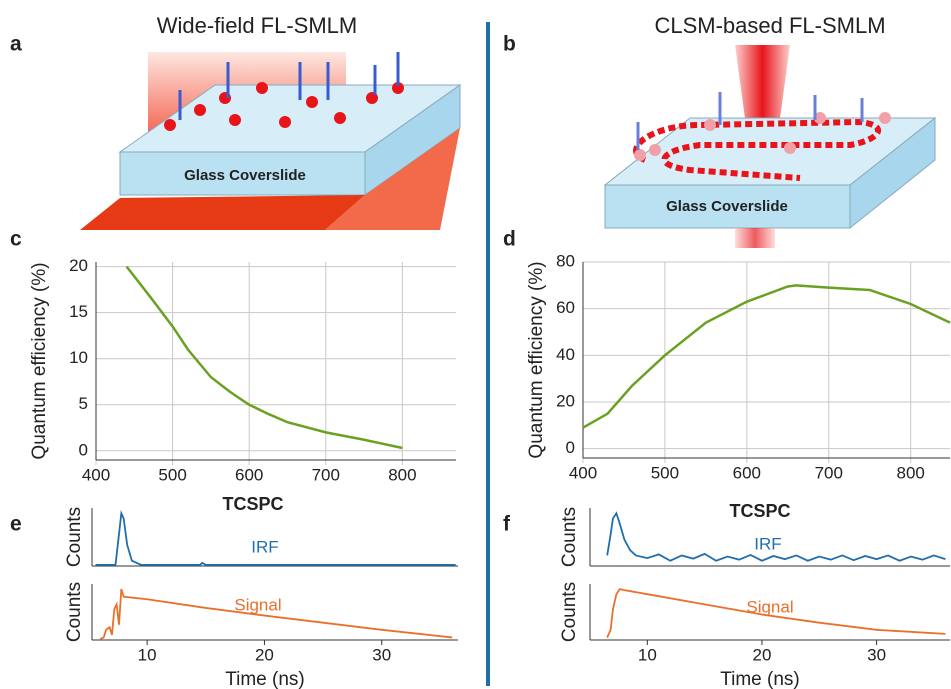  Describe the element at coordinates (565, 307) in the screenshot. I see `y-tick-label: 60` at that location.